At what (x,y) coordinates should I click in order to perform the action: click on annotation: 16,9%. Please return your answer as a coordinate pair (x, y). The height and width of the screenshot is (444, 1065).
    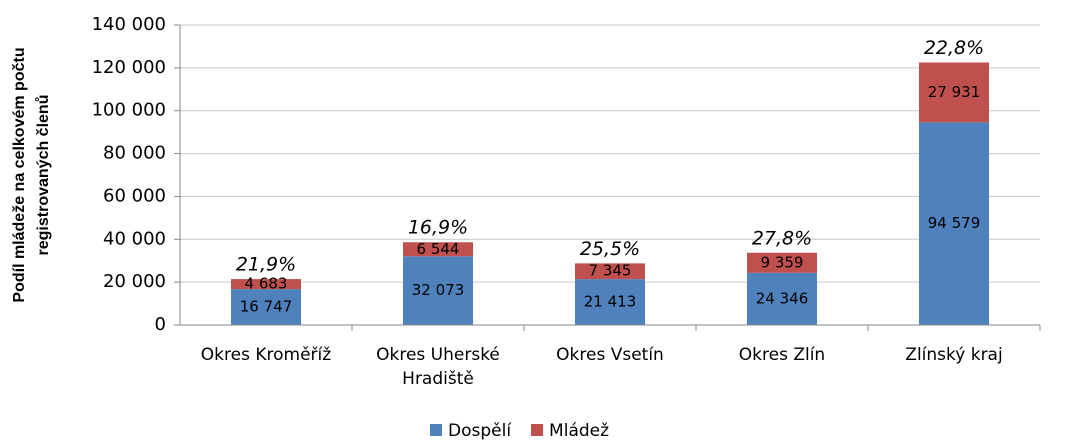
    Looking at the image, I should click on (438, 228).